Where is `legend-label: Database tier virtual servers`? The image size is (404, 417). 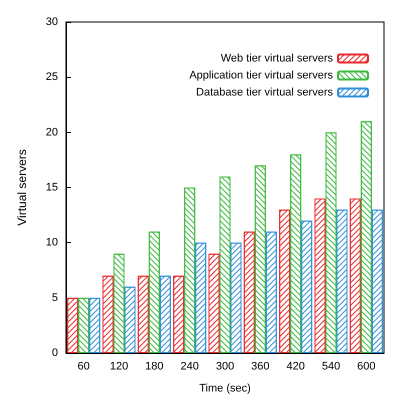
legend-label: Database tier virtual servers is located at coordinates (265, 92).